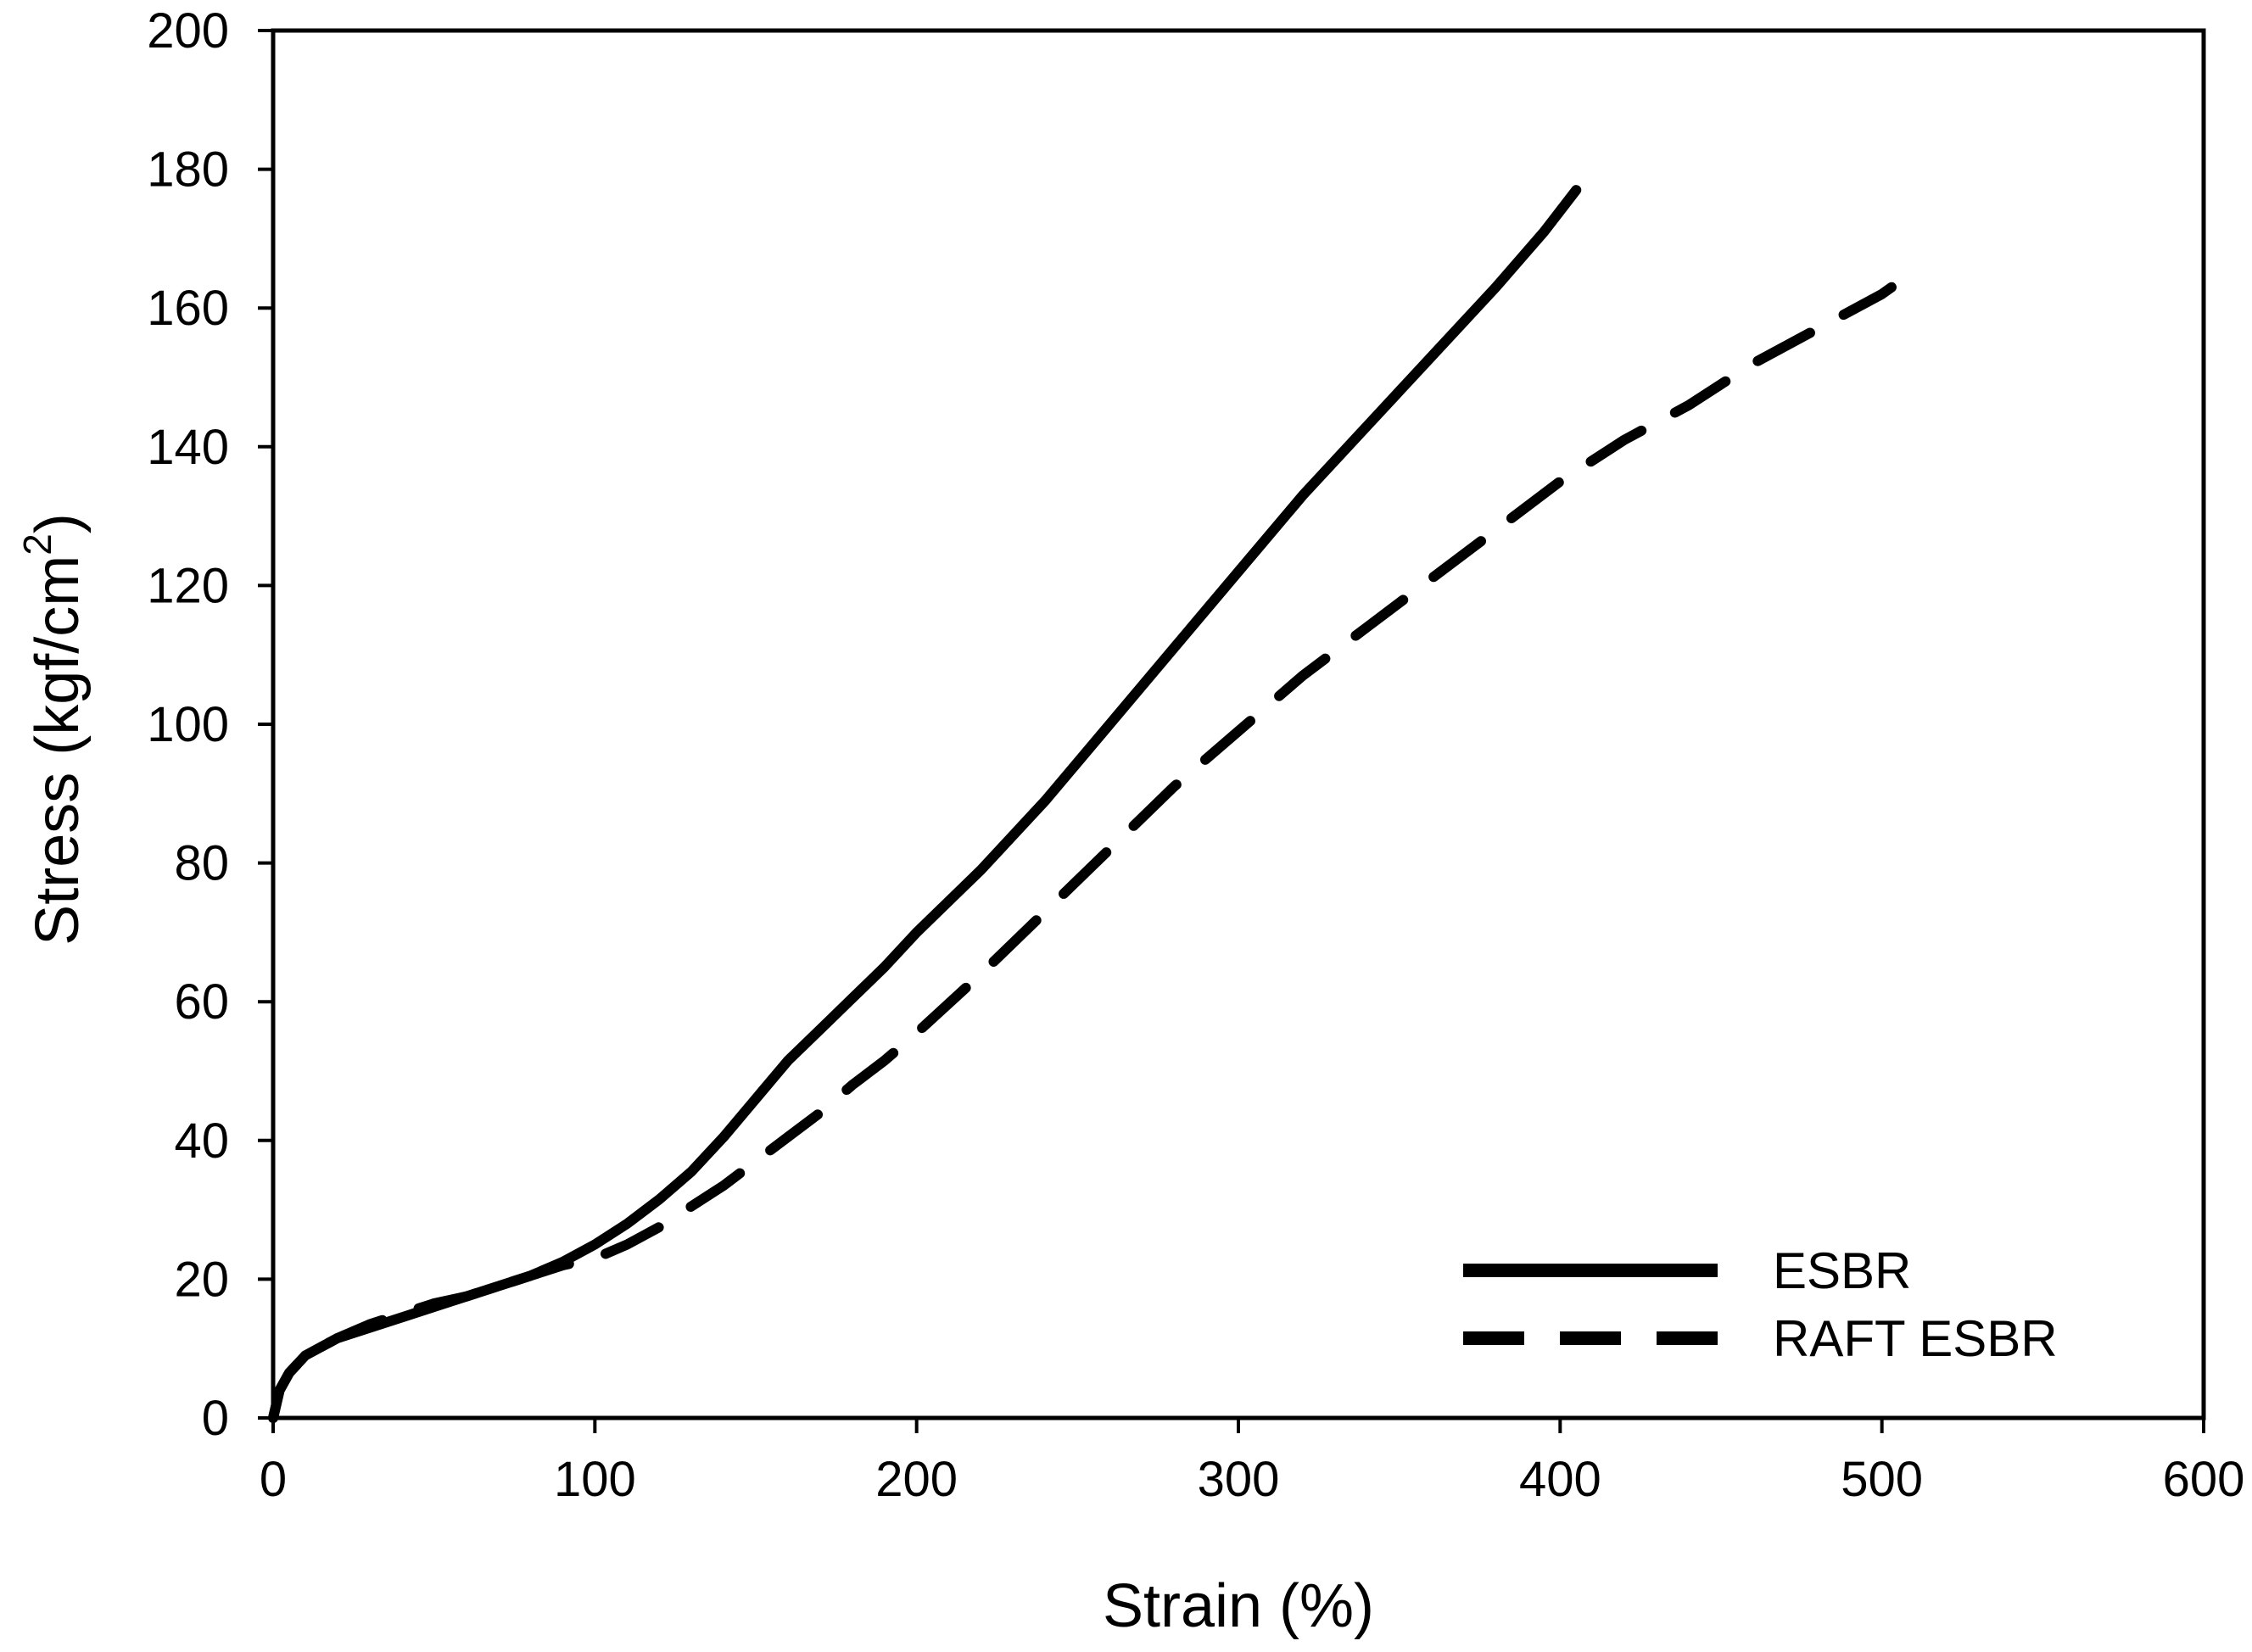  I want to click on y-tick-label: 140, so click(188, 447).